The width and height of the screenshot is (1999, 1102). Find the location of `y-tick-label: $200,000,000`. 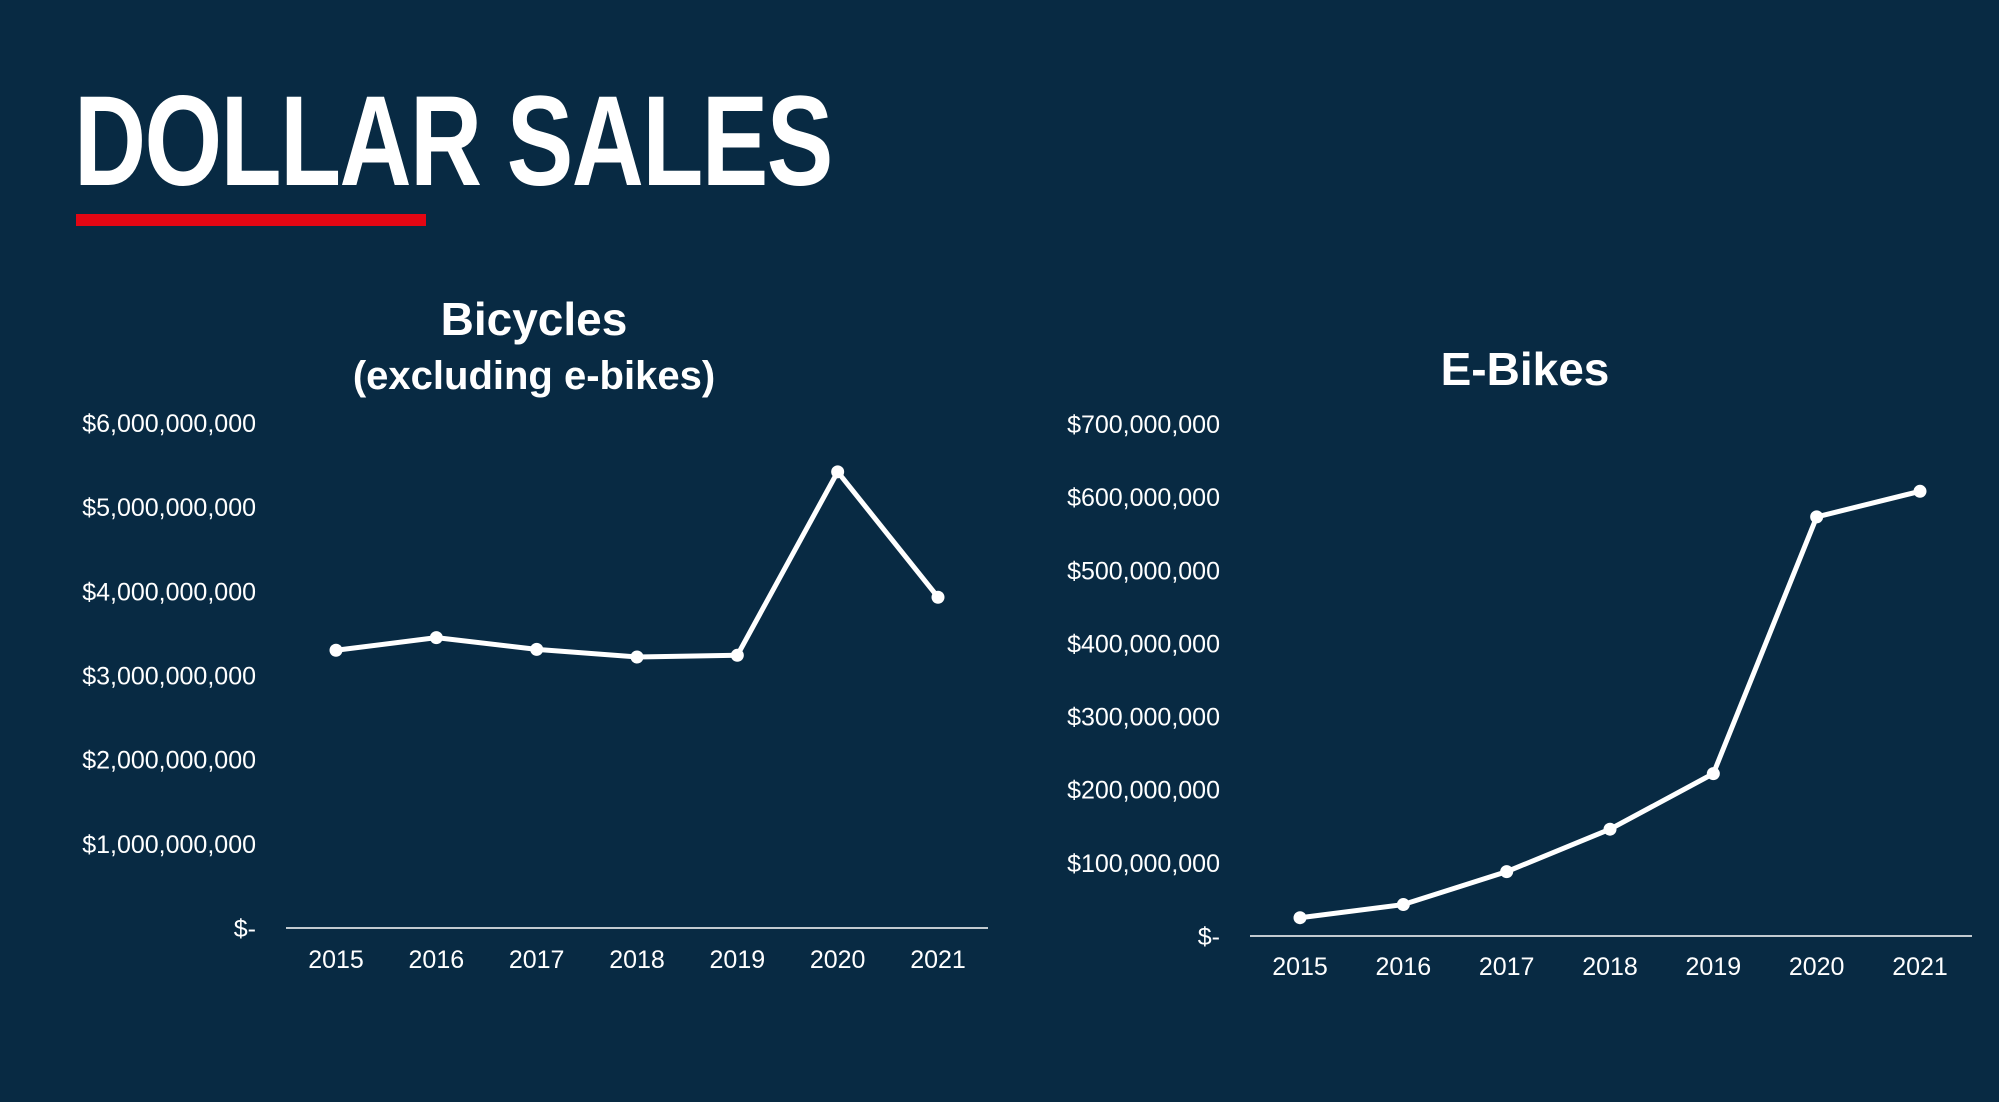

y-tick-label: $200,000,000 is located at coordinates (1143, 791).